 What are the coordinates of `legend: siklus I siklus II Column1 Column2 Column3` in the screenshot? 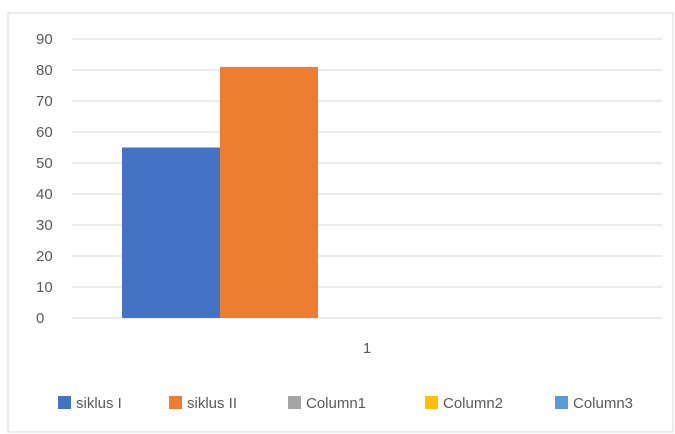 It's located at (345, 403).